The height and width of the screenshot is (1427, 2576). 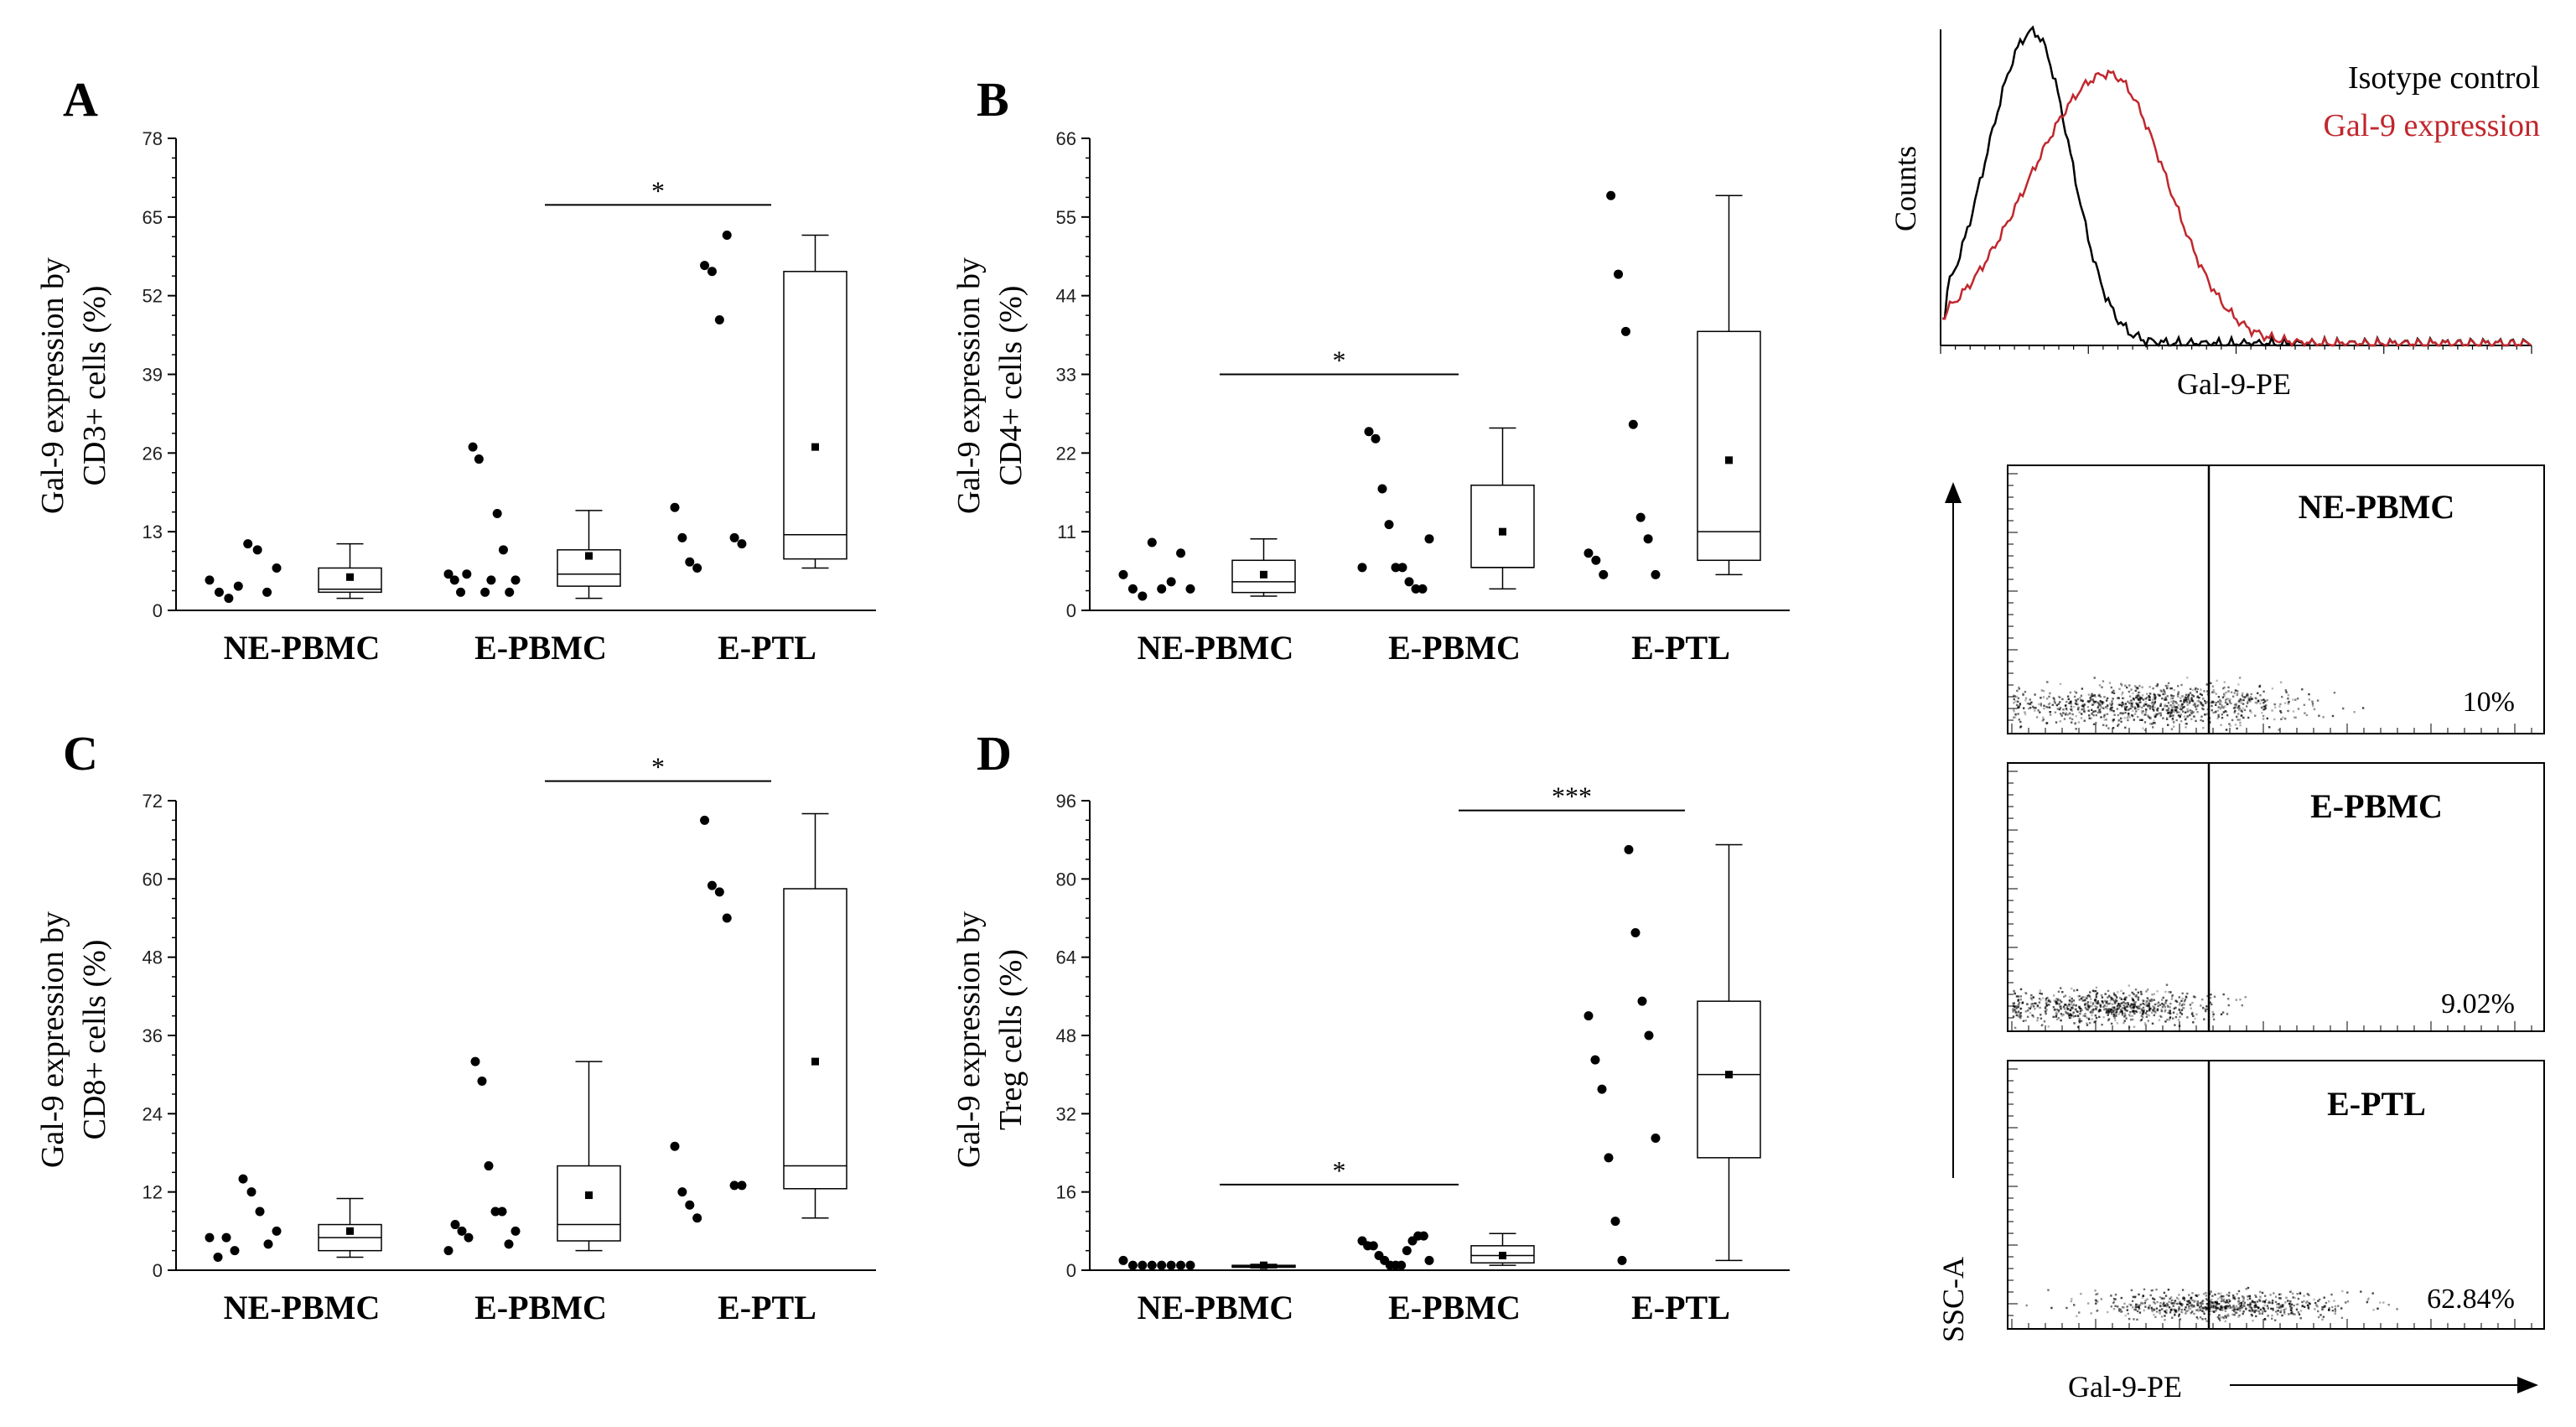 I want to click on y-tick-label: 66, so click(x=1066, y=138).